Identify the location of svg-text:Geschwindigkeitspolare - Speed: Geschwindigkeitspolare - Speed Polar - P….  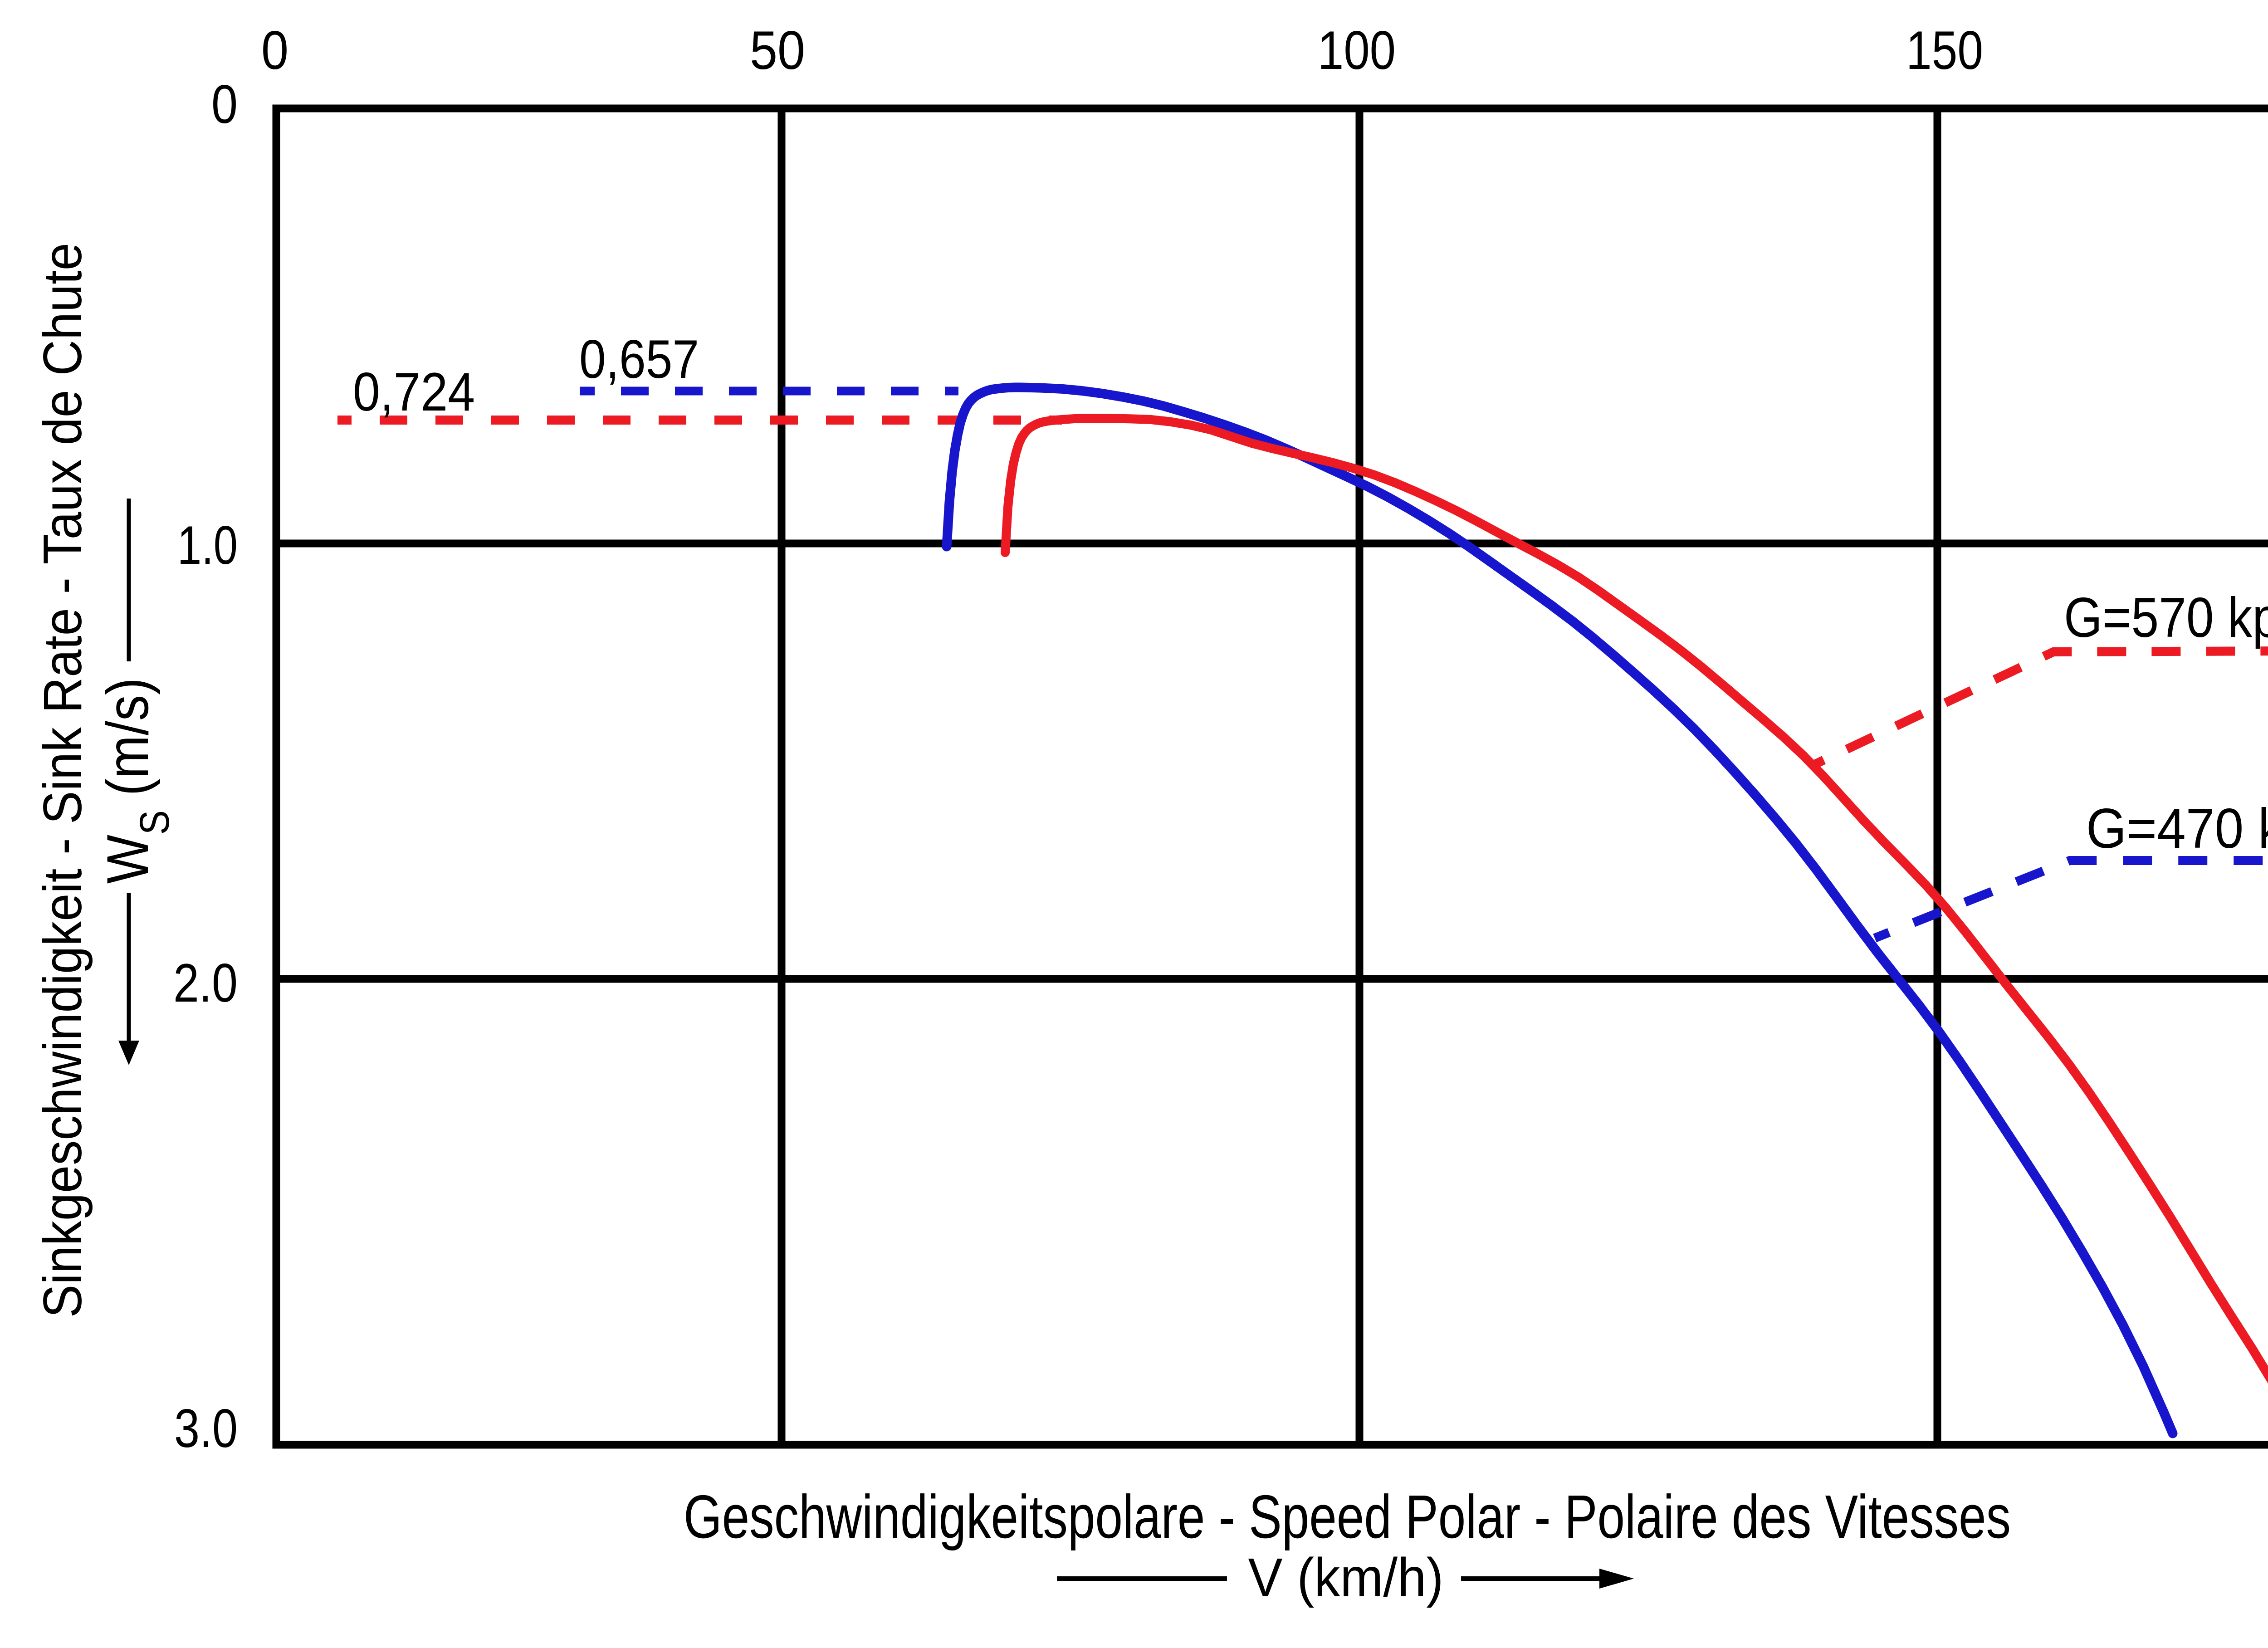
(1348, 1516).